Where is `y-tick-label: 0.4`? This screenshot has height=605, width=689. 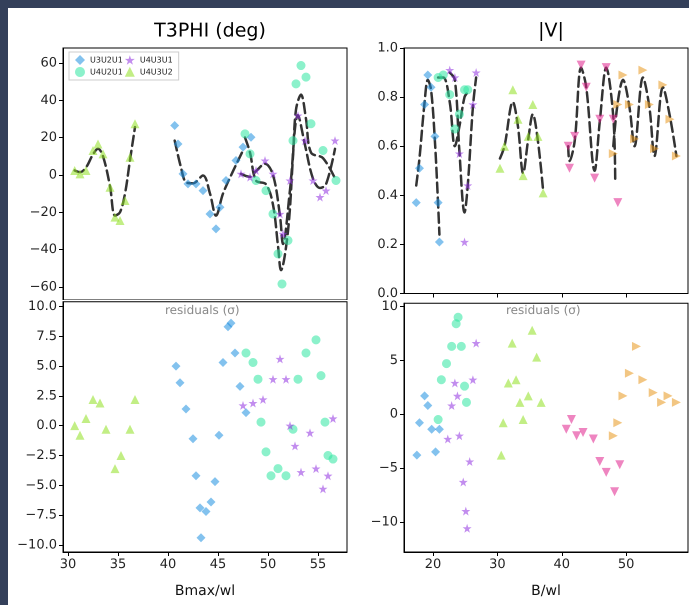 y-tick-label: 0.4 is located at coordinates (387, 195).